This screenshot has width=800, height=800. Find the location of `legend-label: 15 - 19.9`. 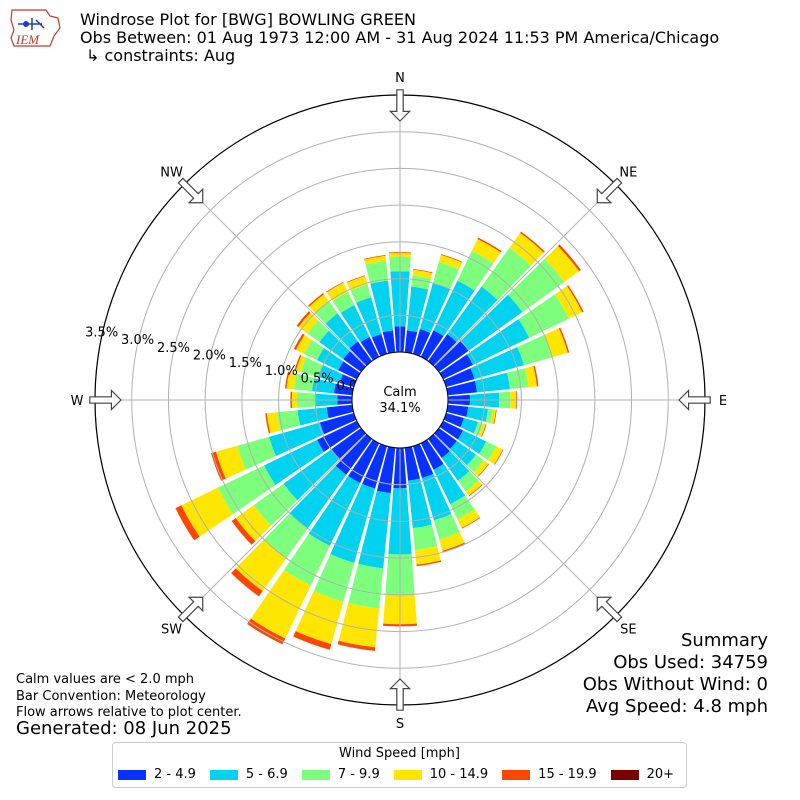

legend-label: 15 - 19.9 is located at coordinates (567, 774).